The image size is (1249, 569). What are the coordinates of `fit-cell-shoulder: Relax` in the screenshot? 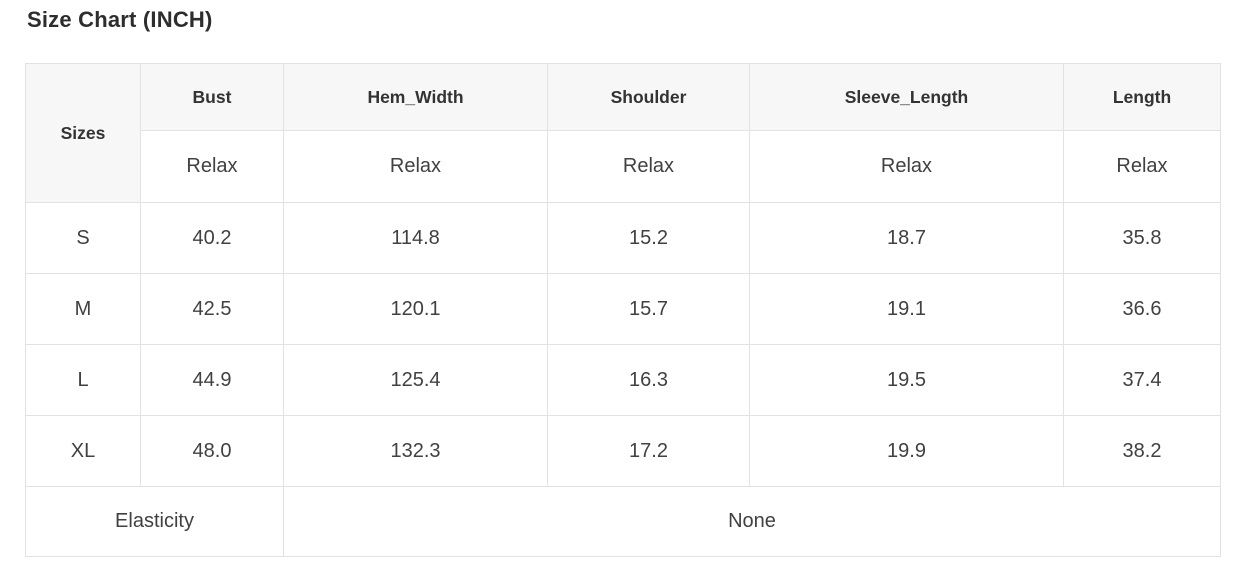 It's located at (648, 166).